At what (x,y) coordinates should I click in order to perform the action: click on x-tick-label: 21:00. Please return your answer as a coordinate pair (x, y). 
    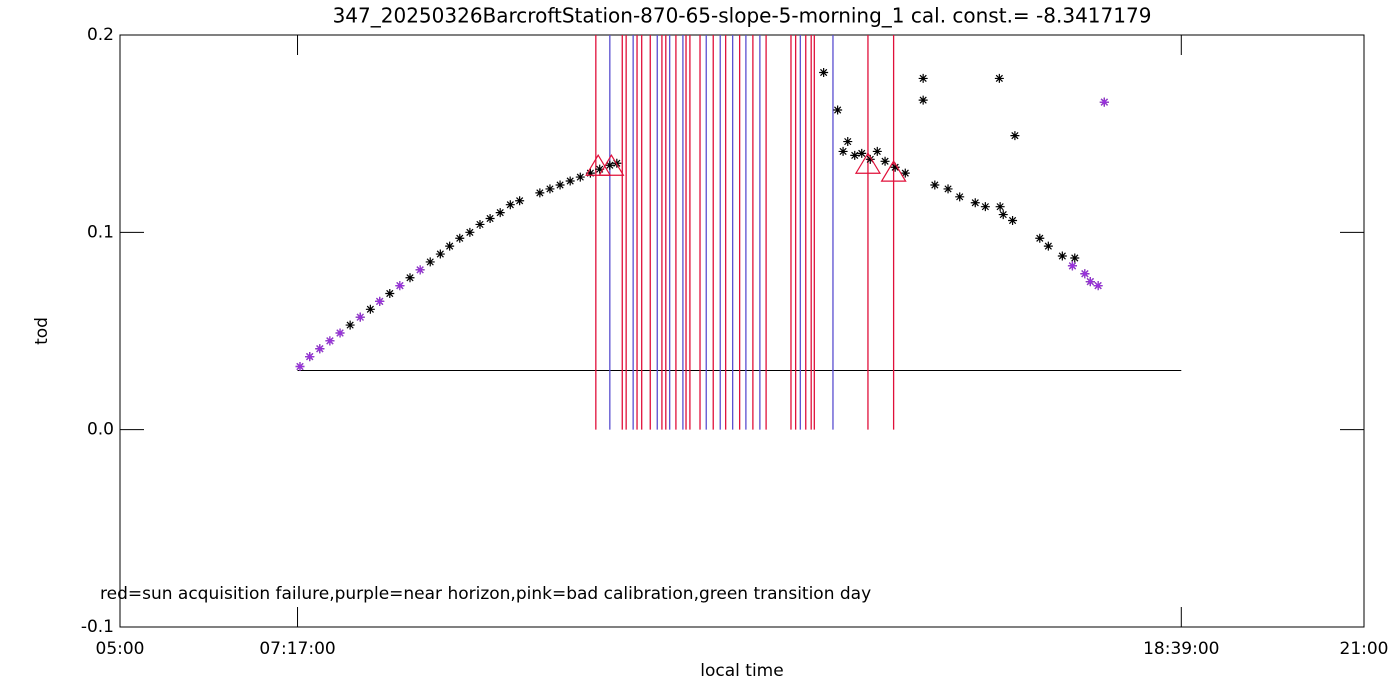
    Looking at the image, I should click on (1364, 649).